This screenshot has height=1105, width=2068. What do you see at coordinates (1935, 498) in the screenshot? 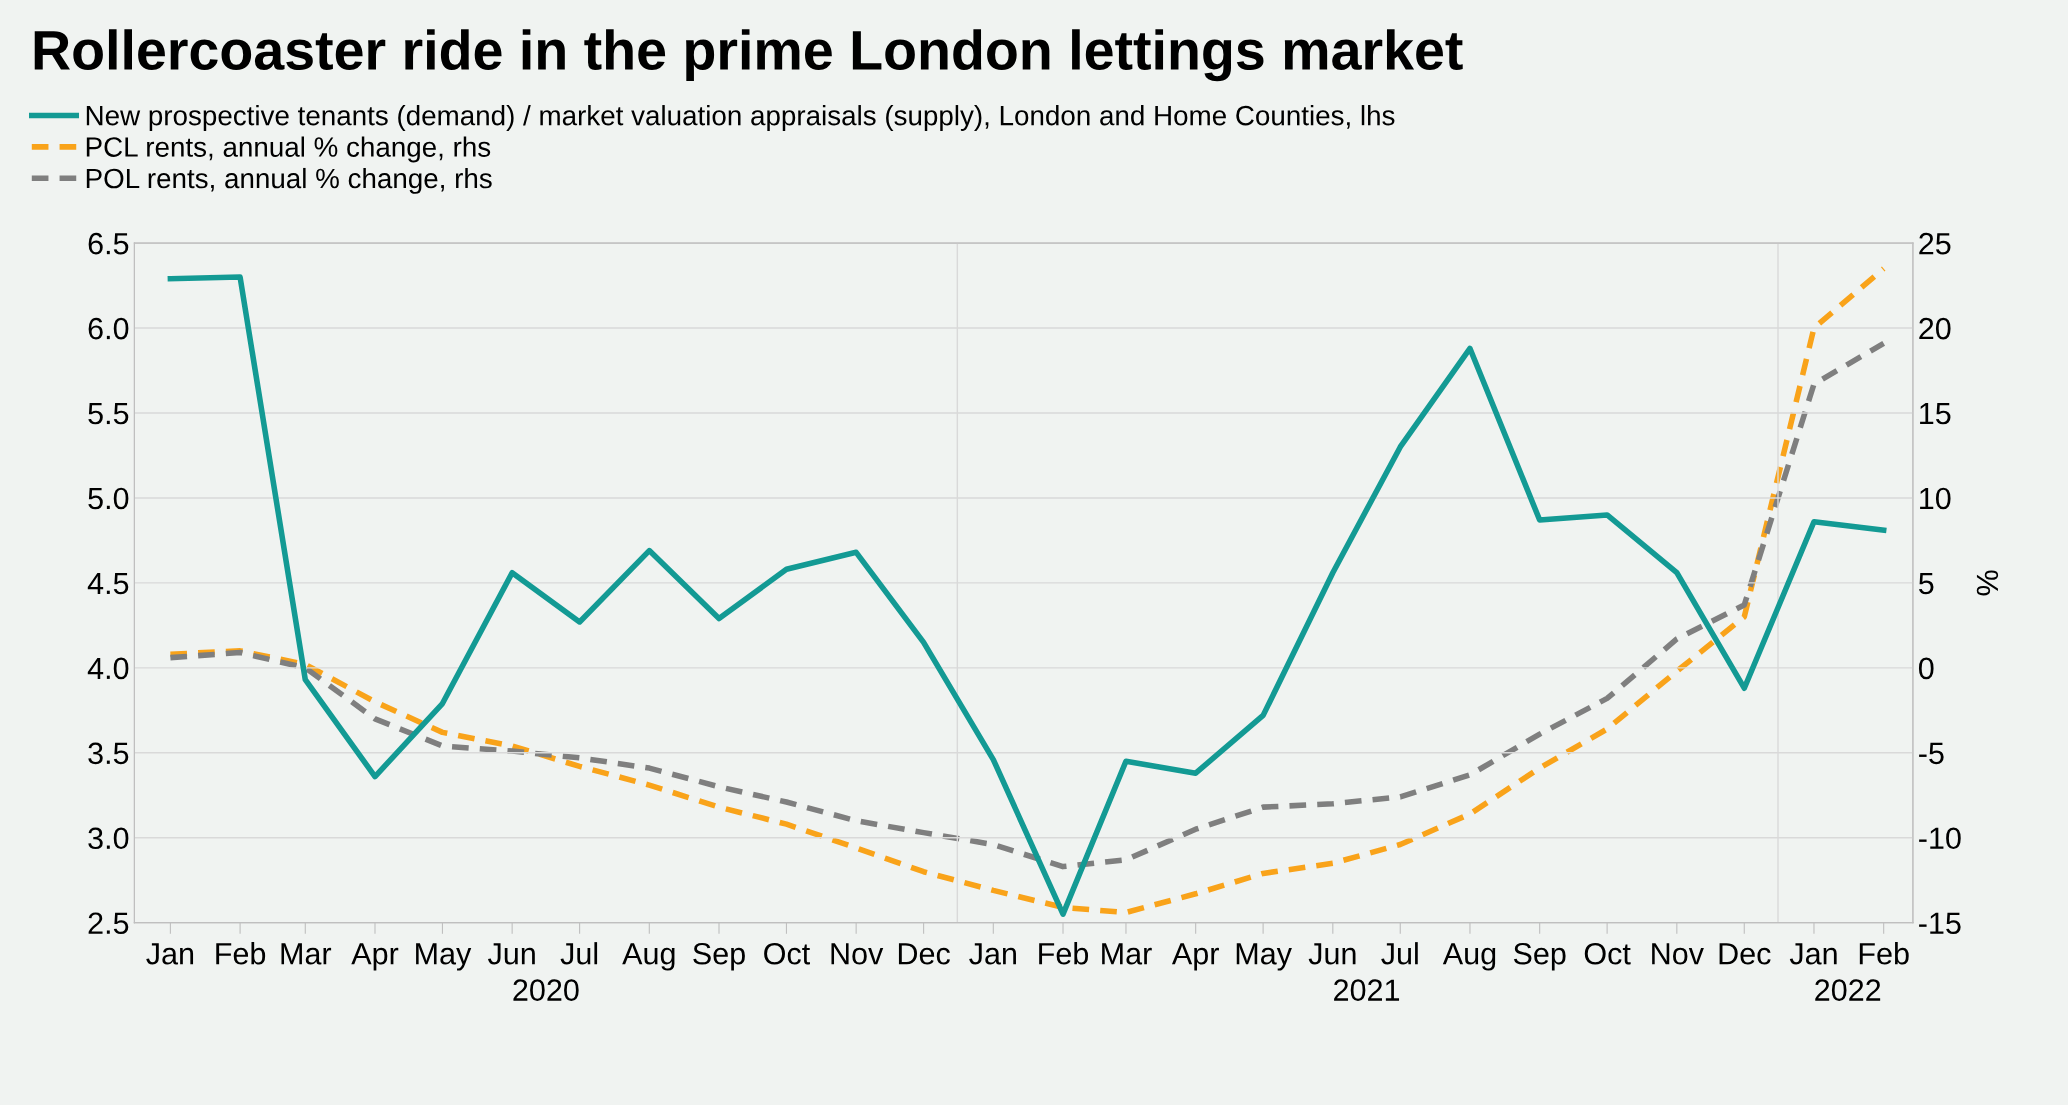
I see `y2-tick-label: 10` at bounding box center [1935, 498].